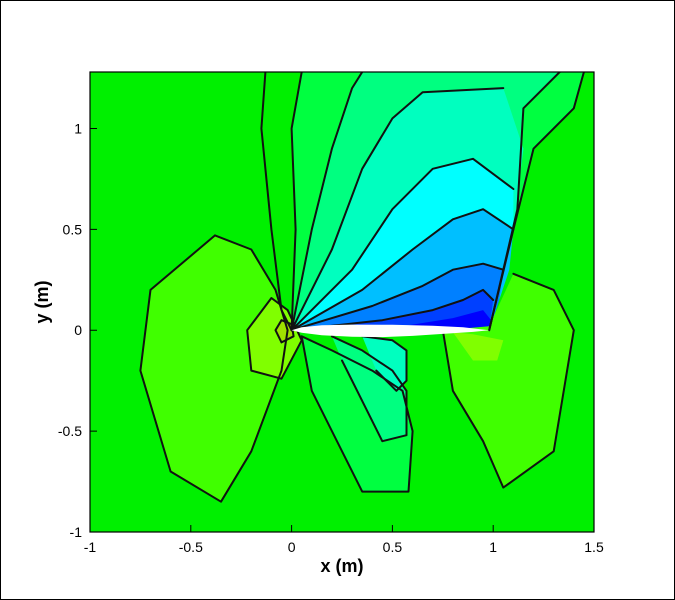 This screenshot has width=675, height=600. Describe the element at coordinates (493, 547) in the screenshot. I see `x-tick-label: 1` at that location.